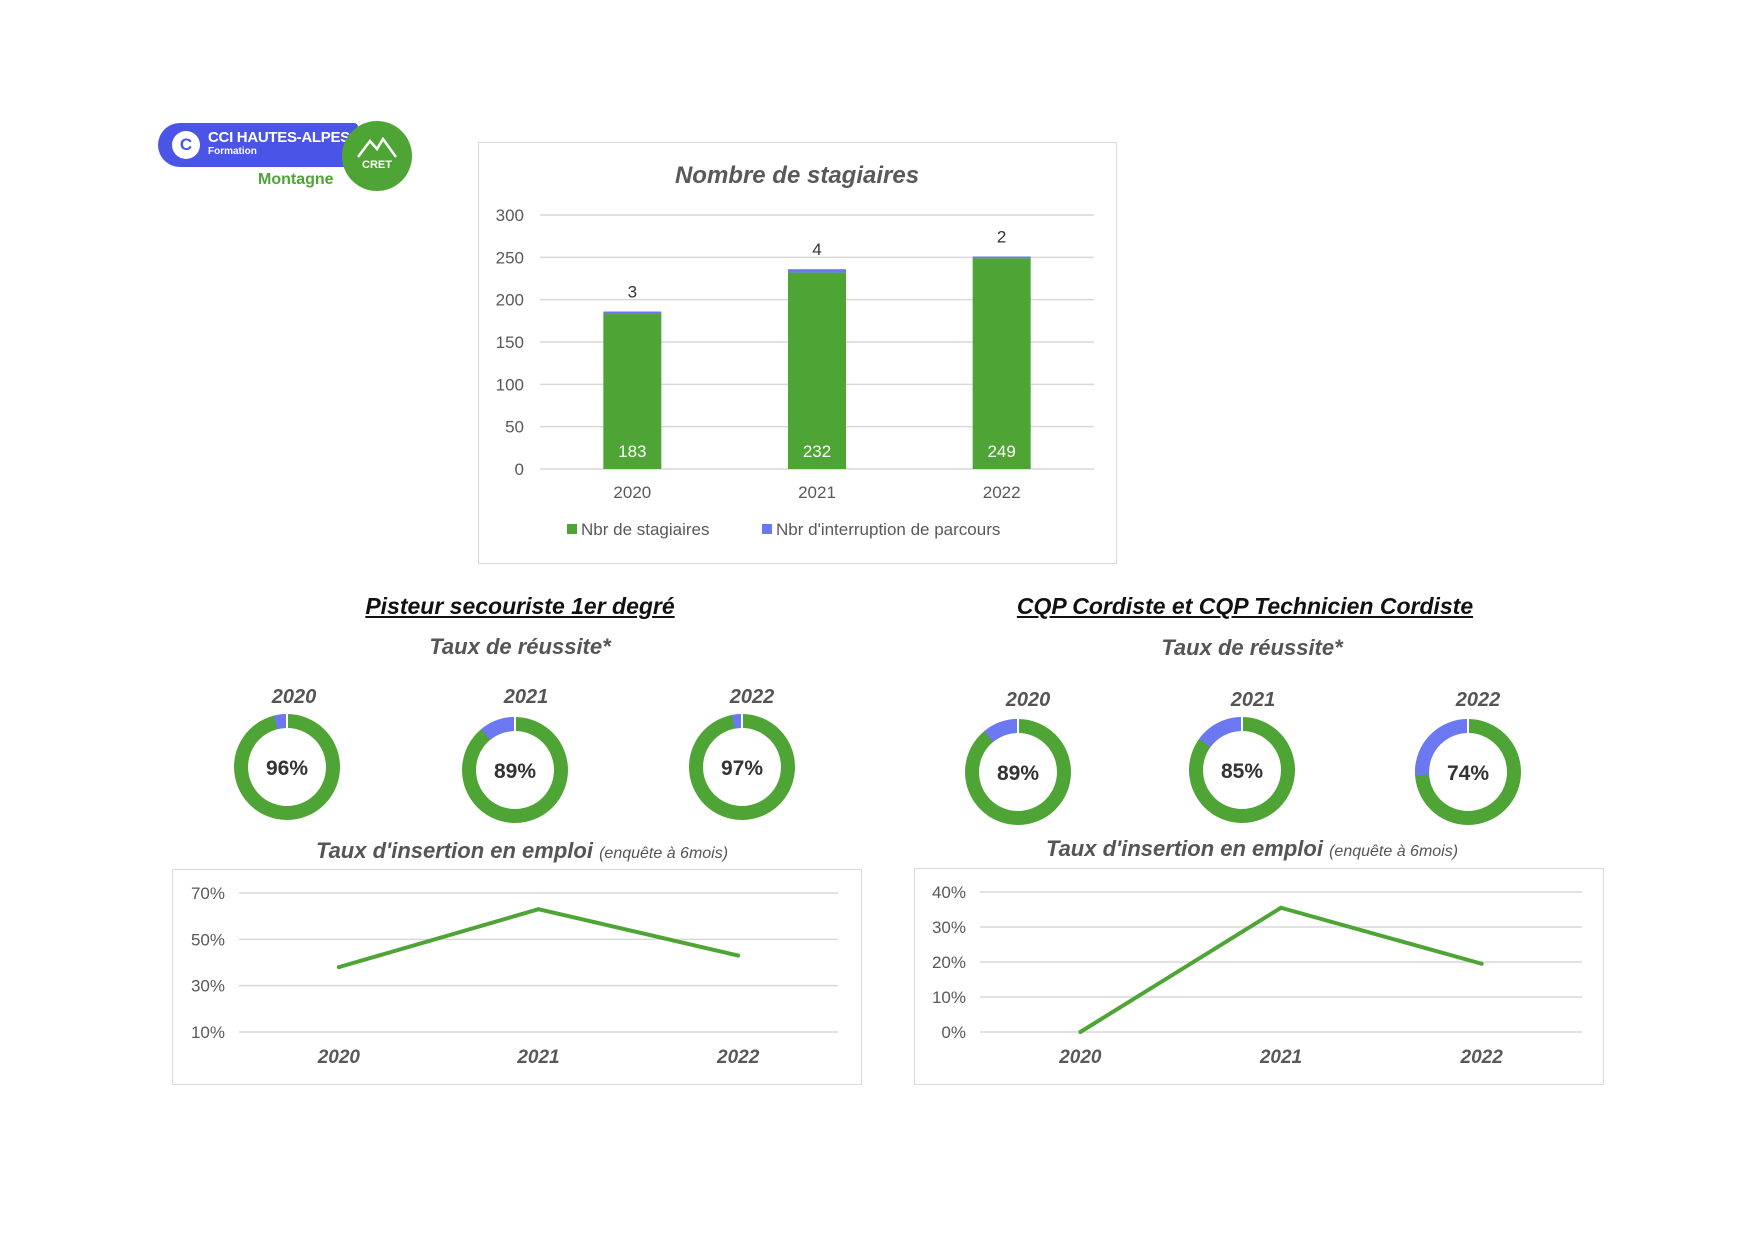 The height and width of the screenshot is (1241, 1755). Describe the element at coordinates (296, 179) in the screenshot. I see `logo-tagline: Montagne` at that location.